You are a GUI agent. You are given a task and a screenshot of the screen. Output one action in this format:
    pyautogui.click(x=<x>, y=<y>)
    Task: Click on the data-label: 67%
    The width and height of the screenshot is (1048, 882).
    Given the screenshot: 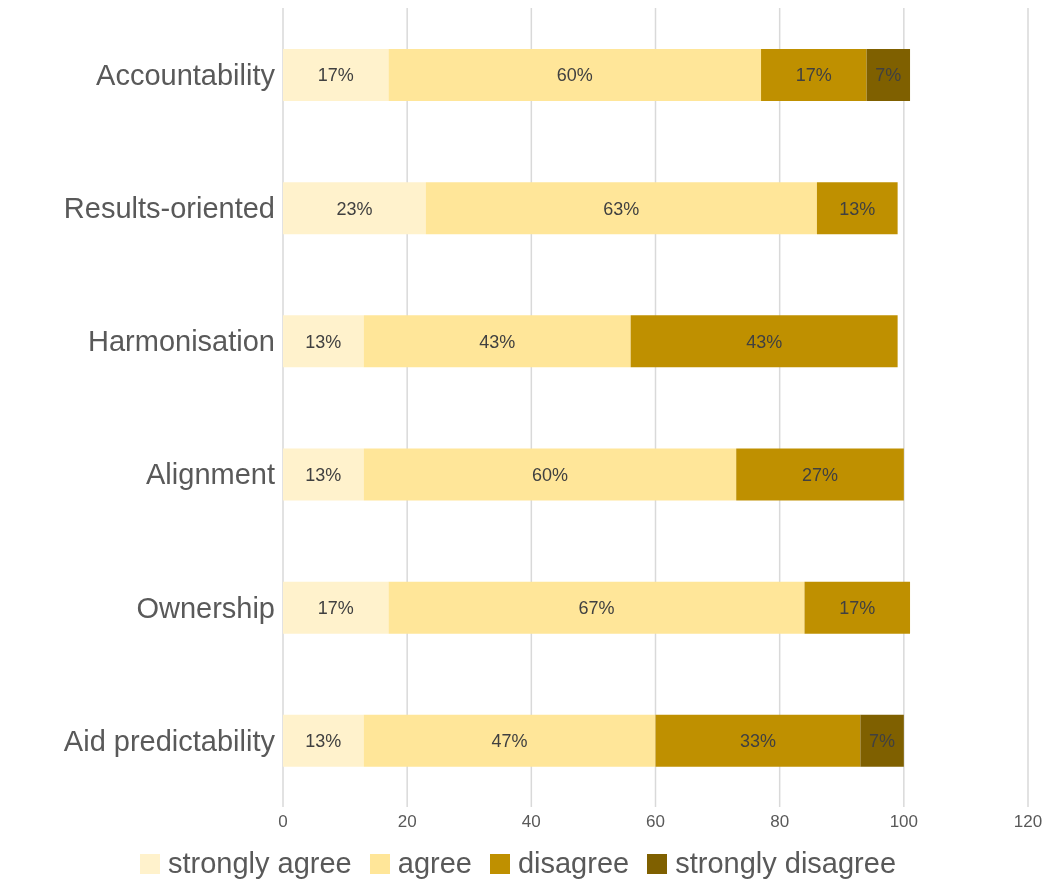 What is the action you would take?
    pyautogui.click(x=596, y=608)
    